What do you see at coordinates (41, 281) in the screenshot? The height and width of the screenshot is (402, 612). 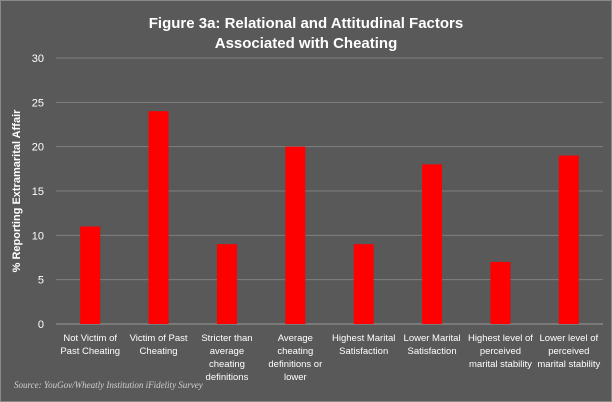 I see `y-tick-label: 5` at bounding box center [41, 281].